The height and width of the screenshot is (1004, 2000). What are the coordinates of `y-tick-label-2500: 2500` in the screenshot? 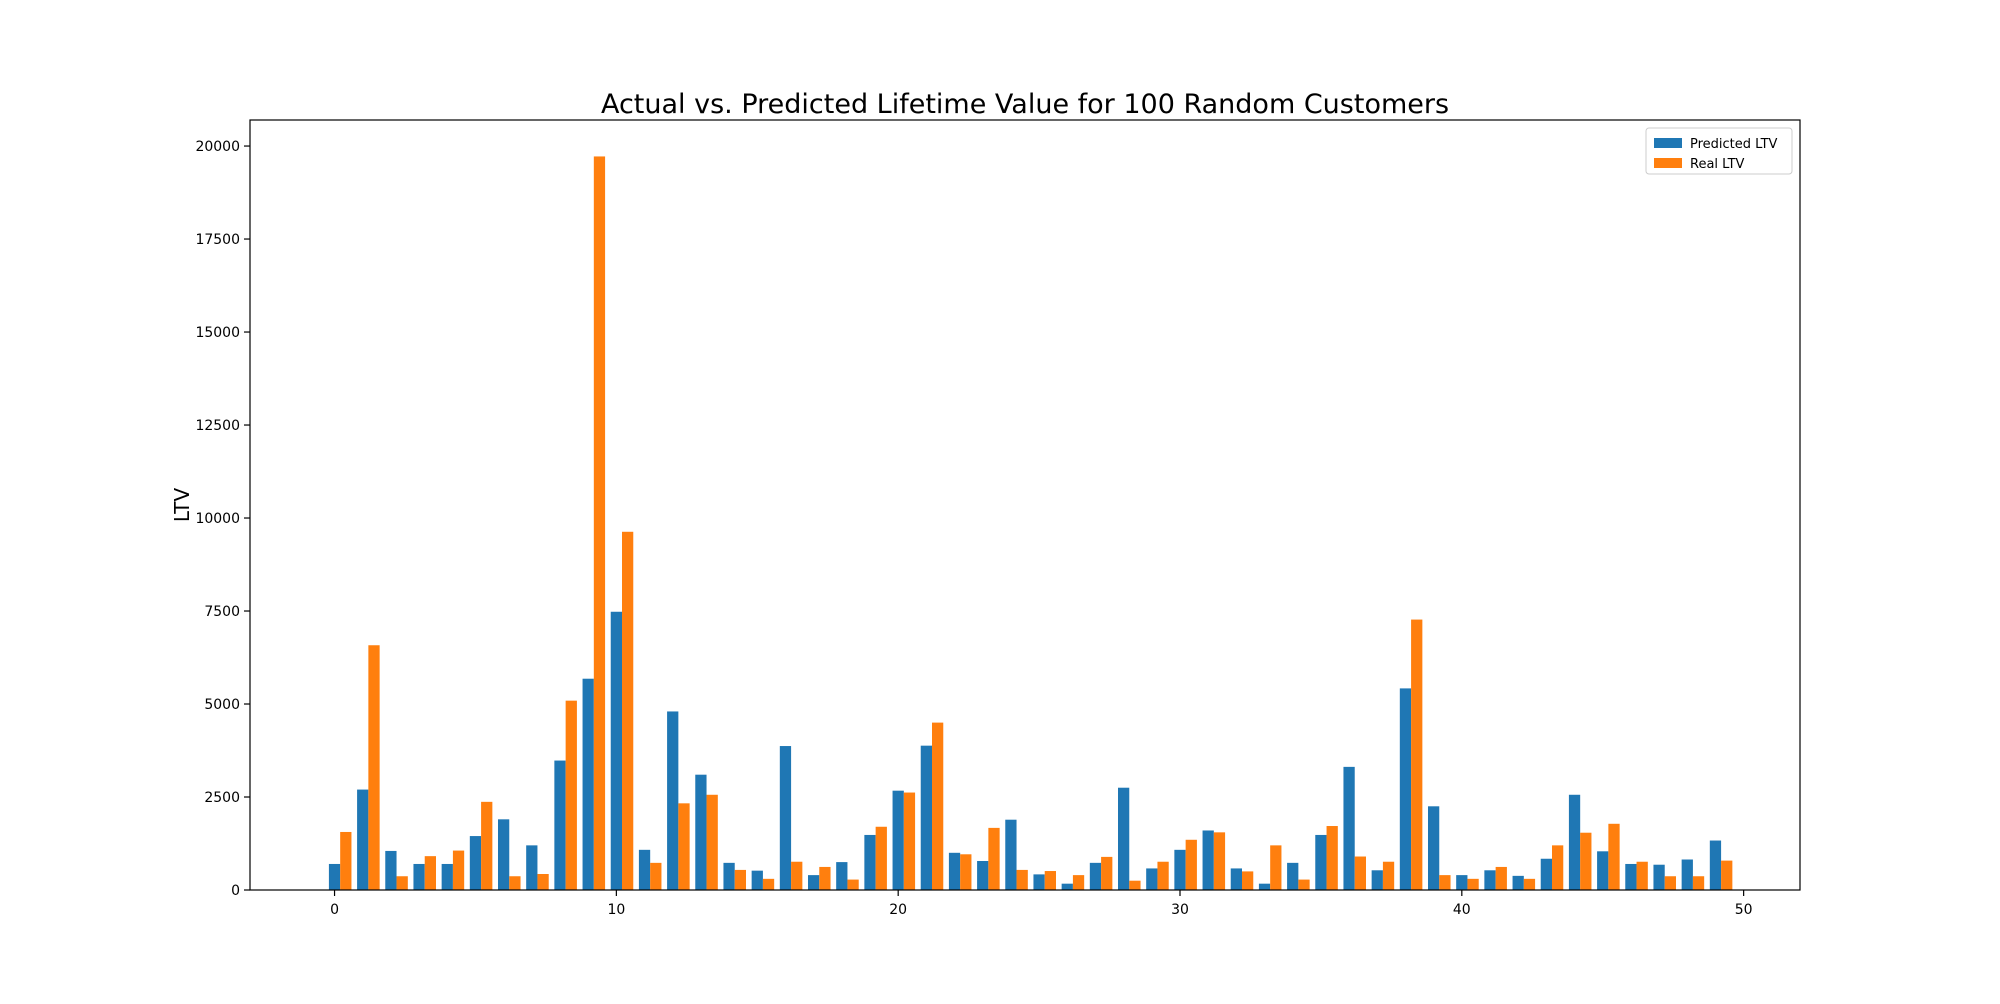 It's located at (222, 798).